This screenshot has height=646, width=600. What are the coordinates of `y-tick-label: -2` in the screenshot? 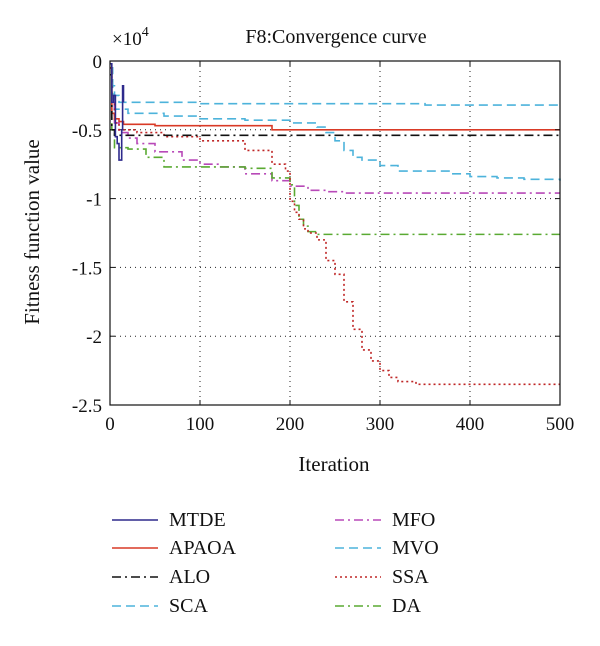 It's located at (94, 337).